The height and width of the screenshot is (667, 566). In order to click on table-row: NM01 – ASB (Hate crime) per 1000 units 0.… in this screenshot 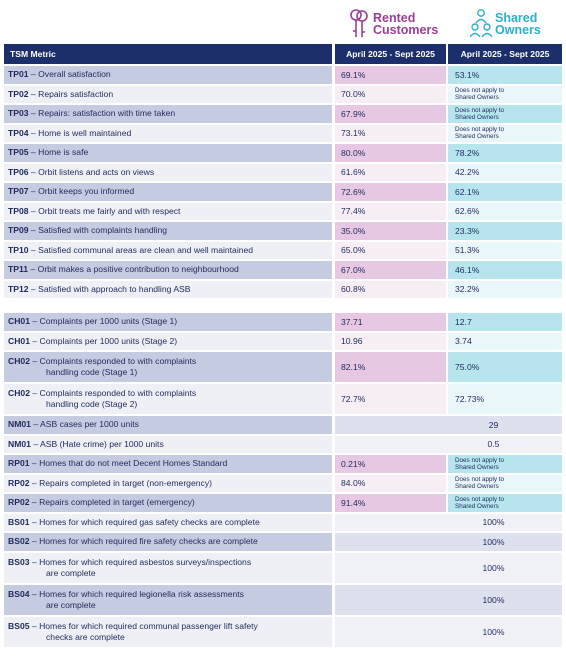, I will do `click(283, 443)`.